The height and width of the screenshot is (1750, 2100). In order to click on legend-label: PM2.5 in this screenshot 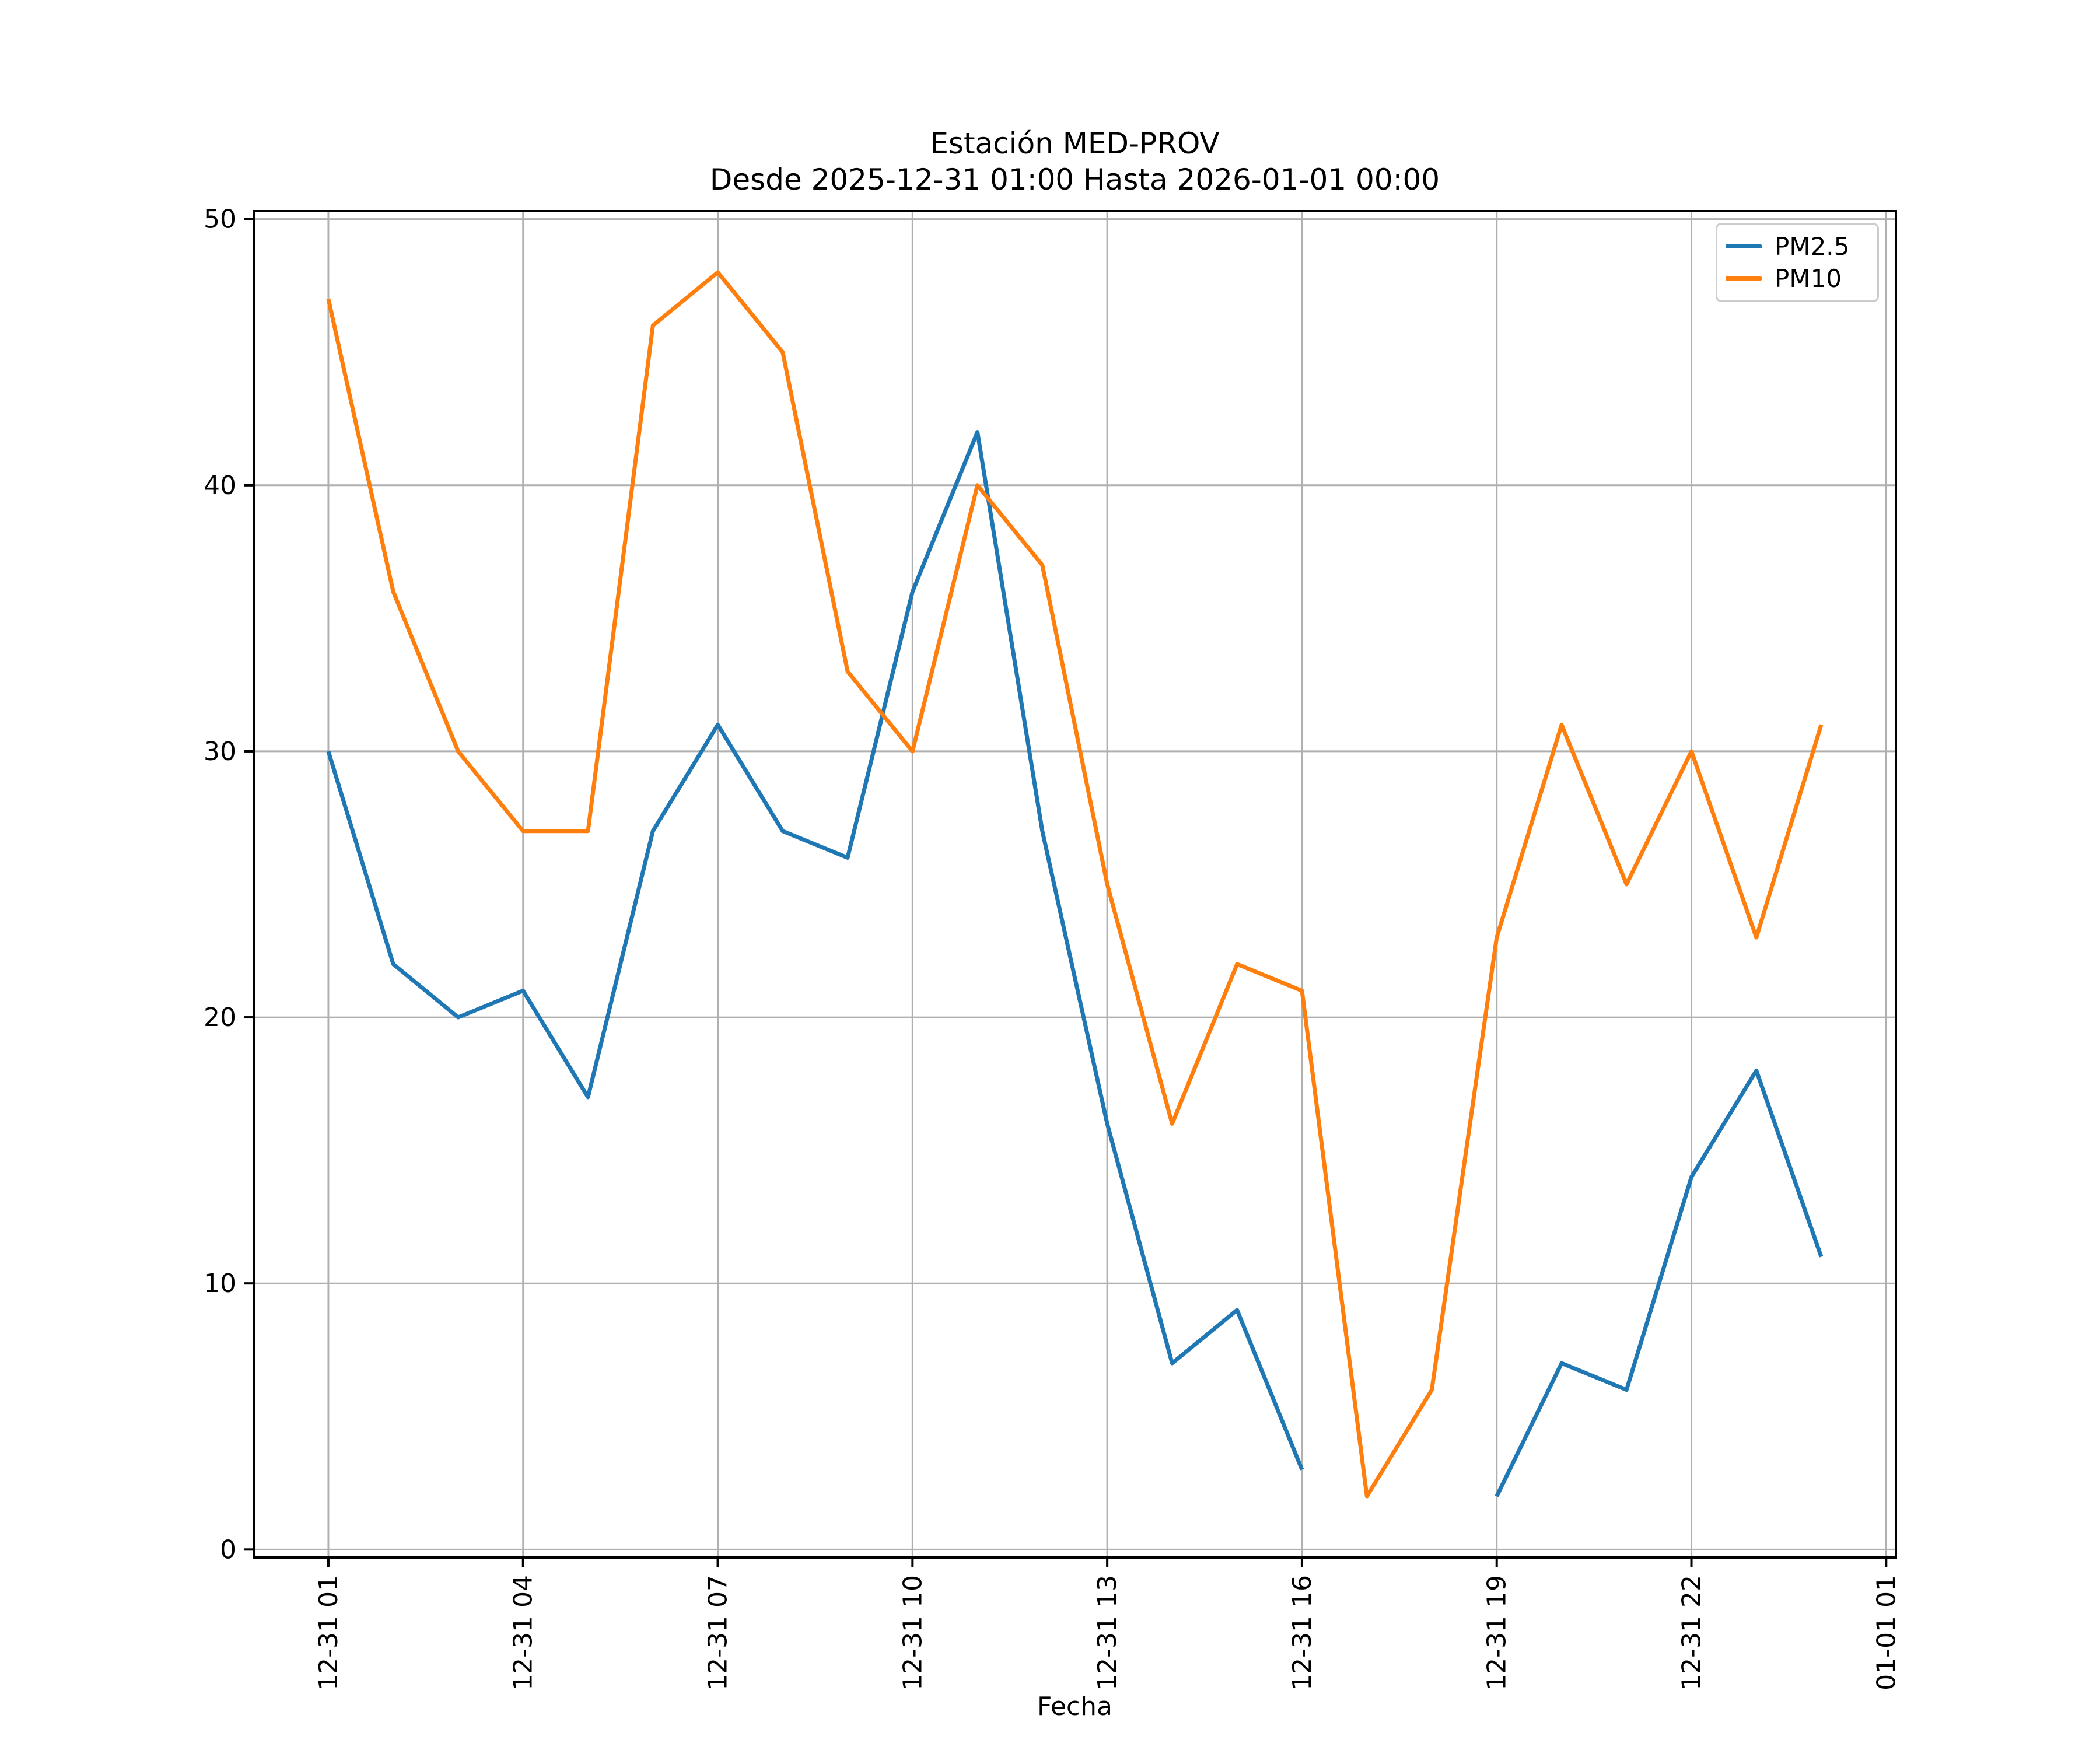, I will do `click(1812, 246)`.